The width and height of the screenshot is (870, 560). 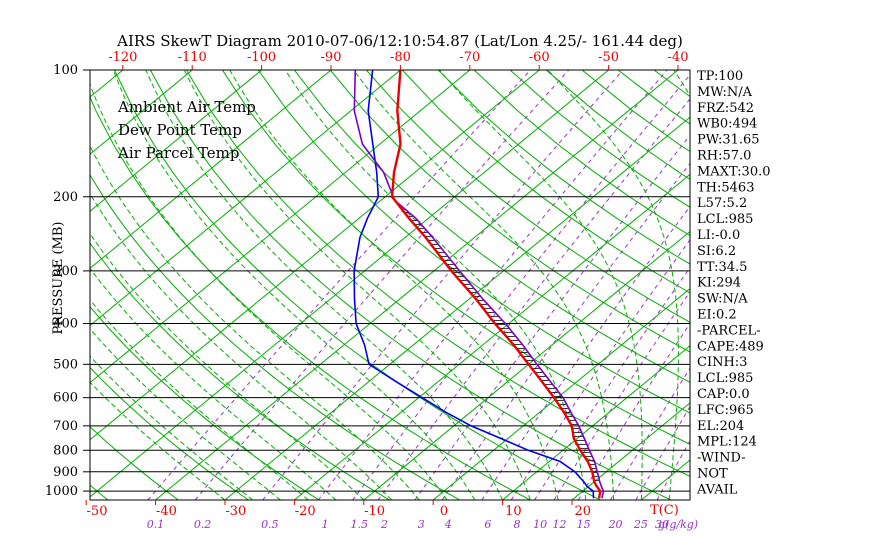 I want to click on stat-line: KI:294, so click(x=719, y=283).